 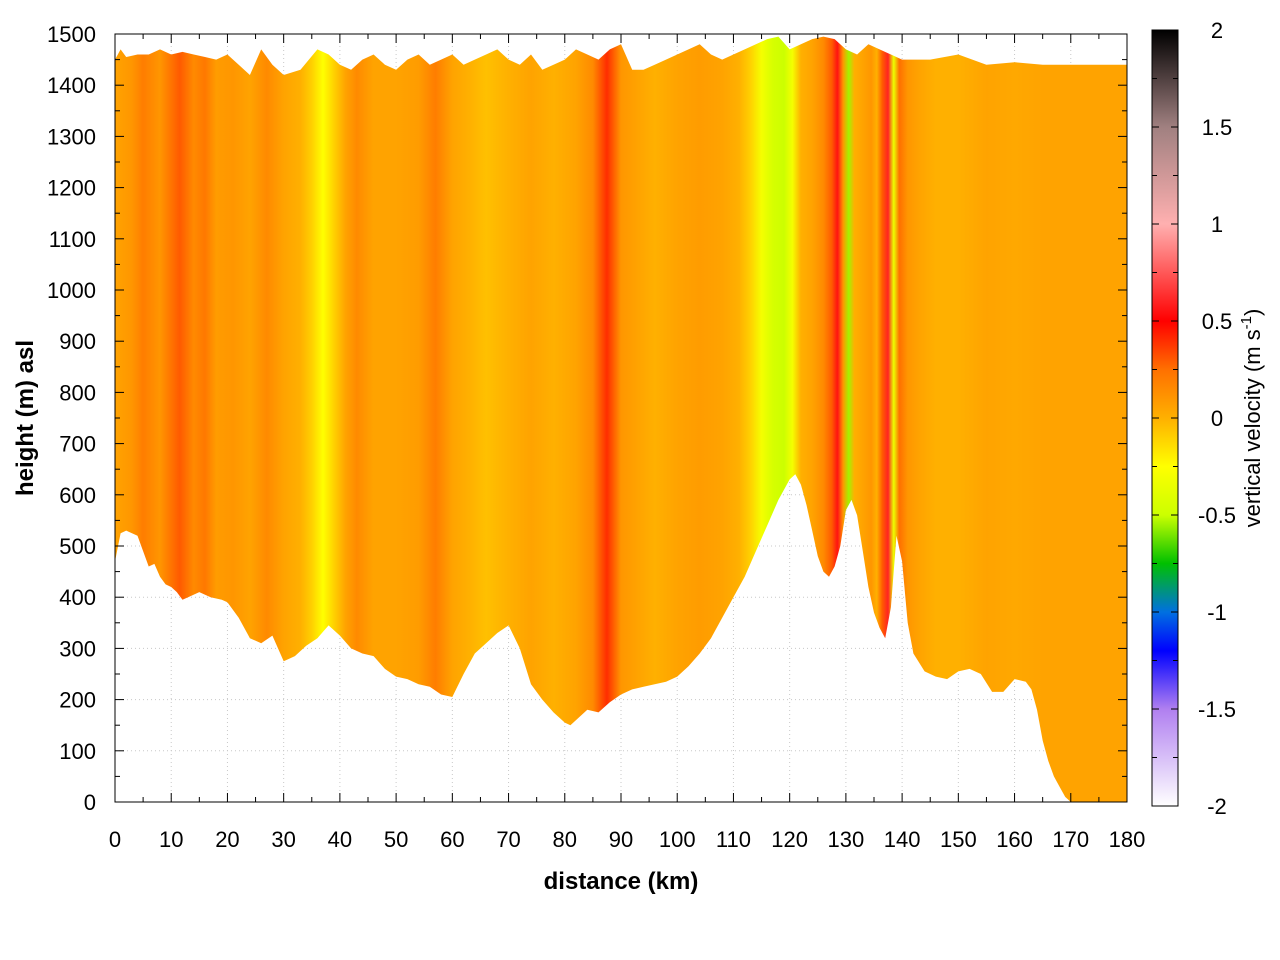 I want to click on colorbar-tick-label: 1.5, so click(x=1217, y=127).